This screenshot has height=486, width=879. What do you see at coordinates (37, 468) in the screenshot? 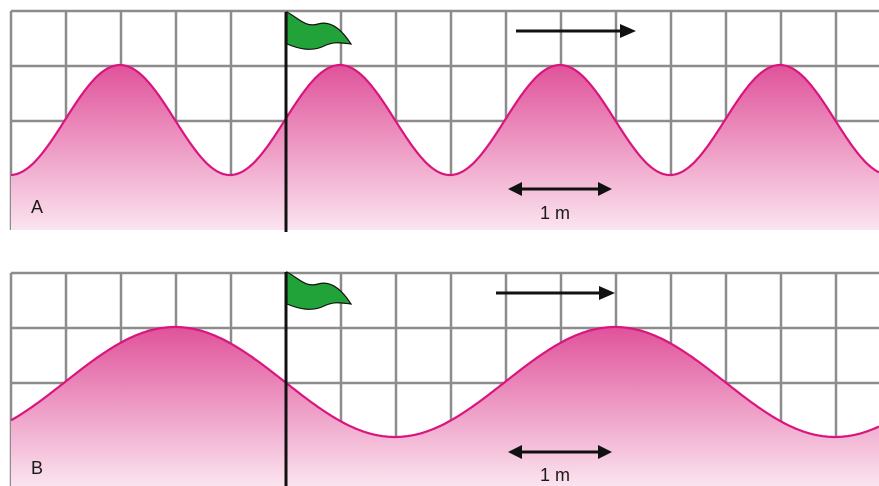
I see `panel-b-label: B` at bounding box center [37, 468].